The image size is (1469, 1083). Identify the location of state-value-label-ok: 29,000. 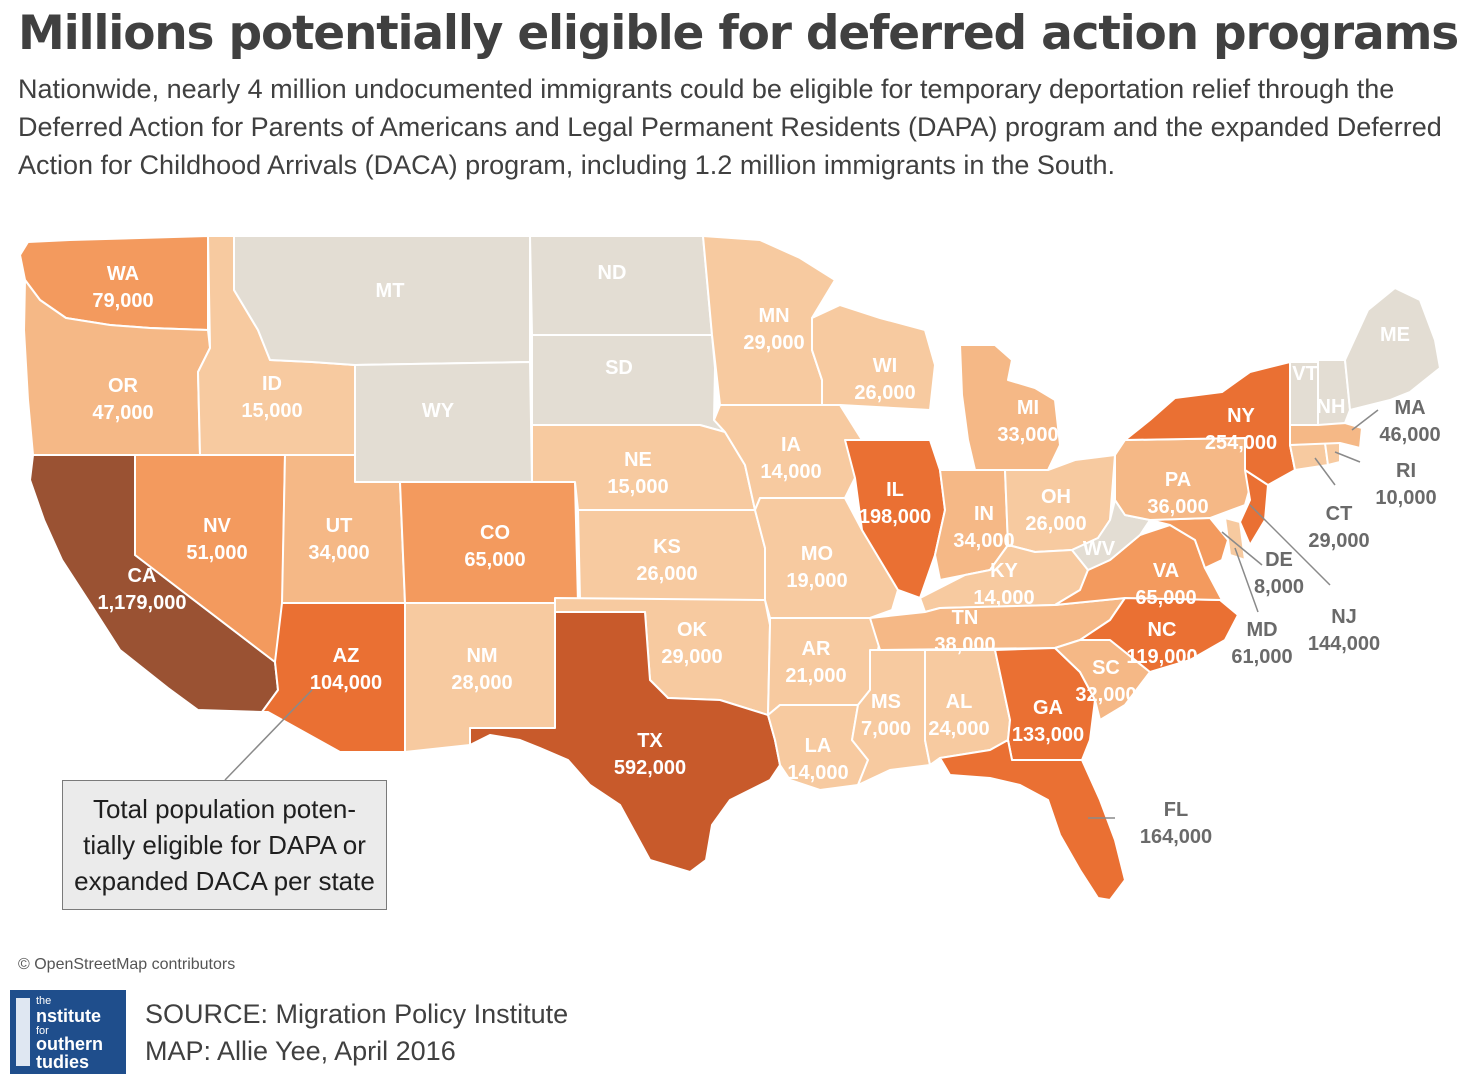
(691, 657).